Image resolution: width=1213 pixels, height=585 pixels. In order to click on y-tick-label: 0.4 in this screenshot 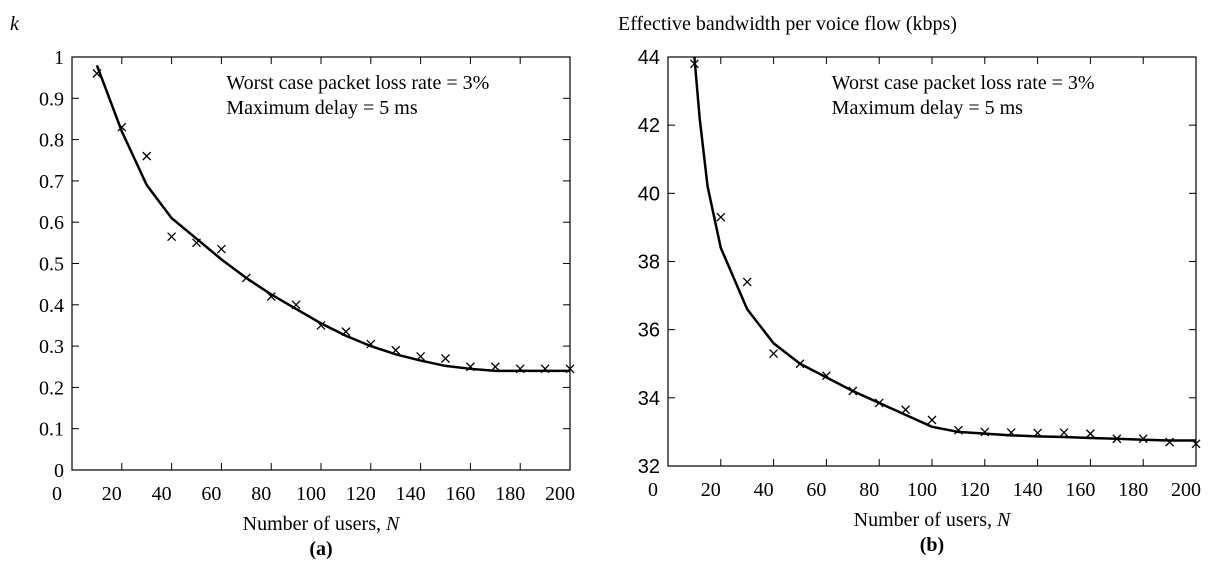, I will do `click(51, 306)`.